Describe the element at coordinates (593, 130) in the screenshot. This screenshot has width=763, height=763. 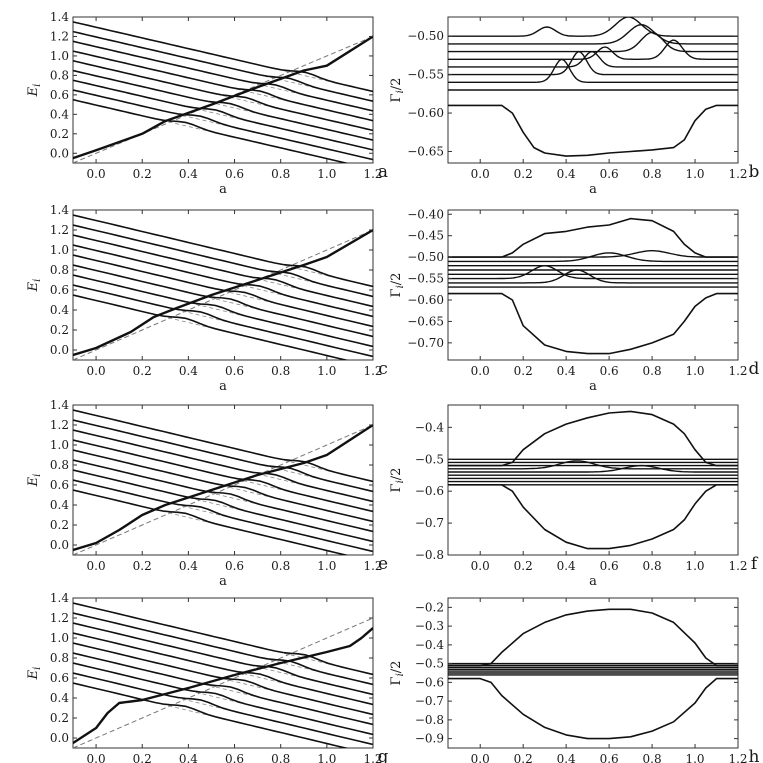
I see `lower-width-curve` at that location.